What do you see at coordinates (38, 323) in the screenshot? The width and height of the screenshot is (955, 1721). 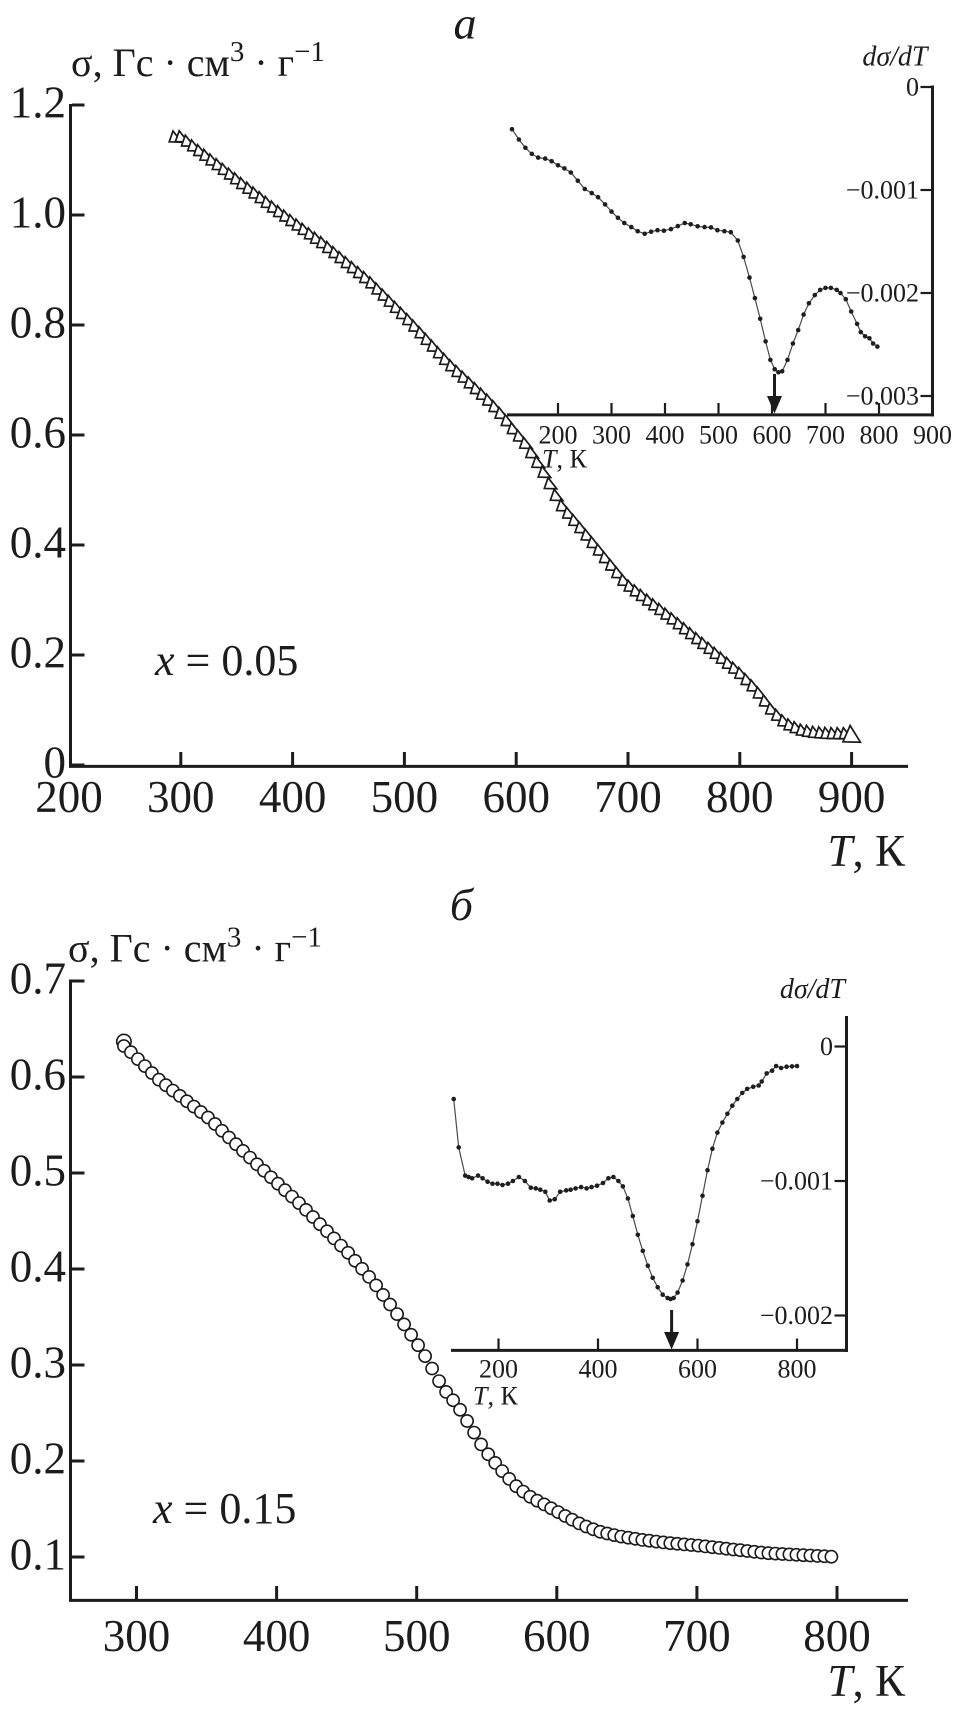 I see `svg-text: 0.8` at bounding box center [38, 323].